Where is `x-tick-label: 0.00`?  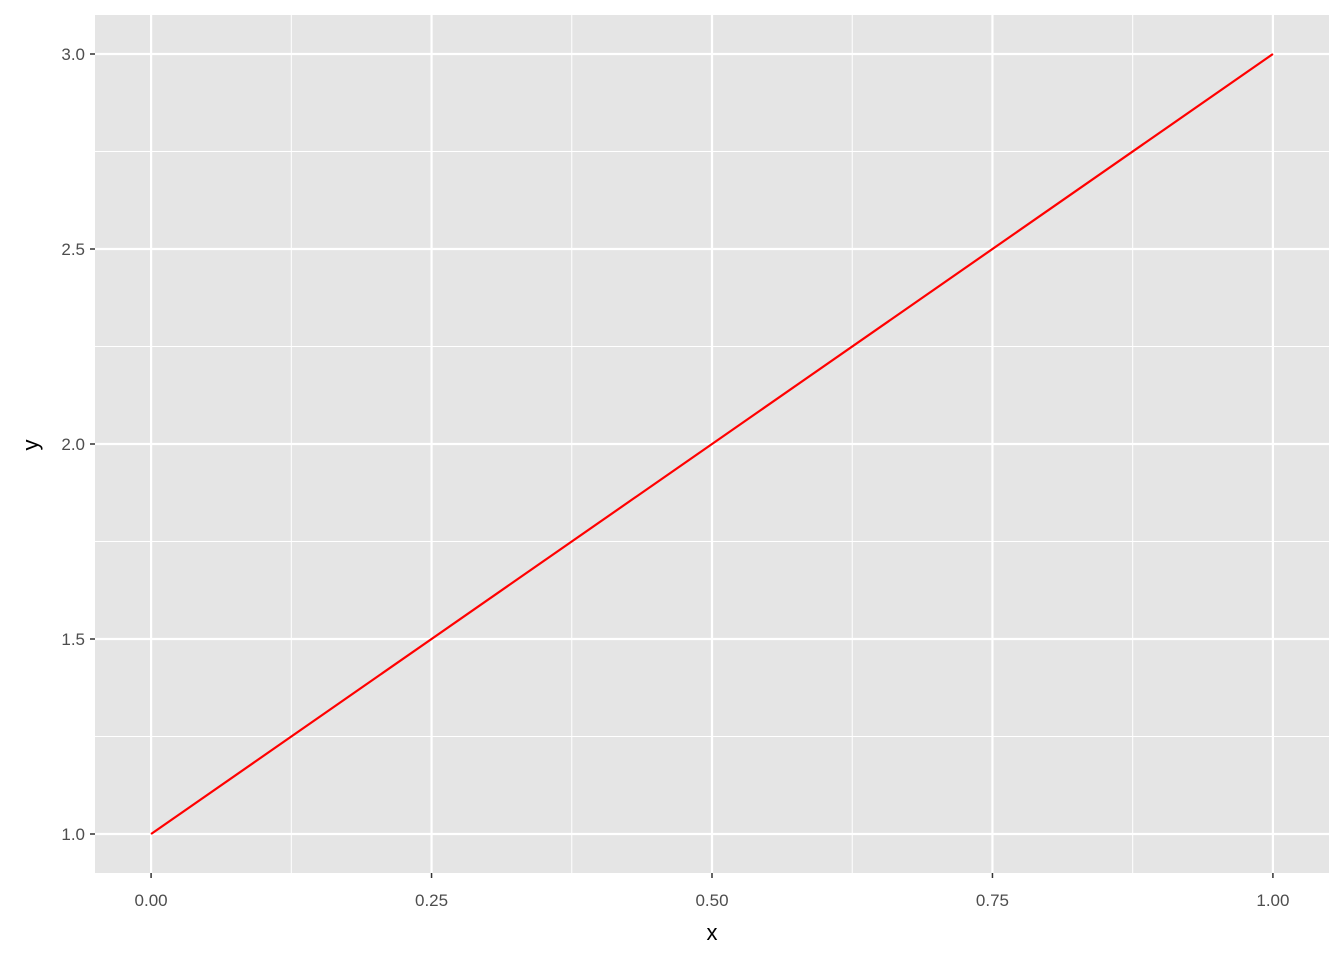 x-tick-label: 0.00 is located at coordinates (151, 900).